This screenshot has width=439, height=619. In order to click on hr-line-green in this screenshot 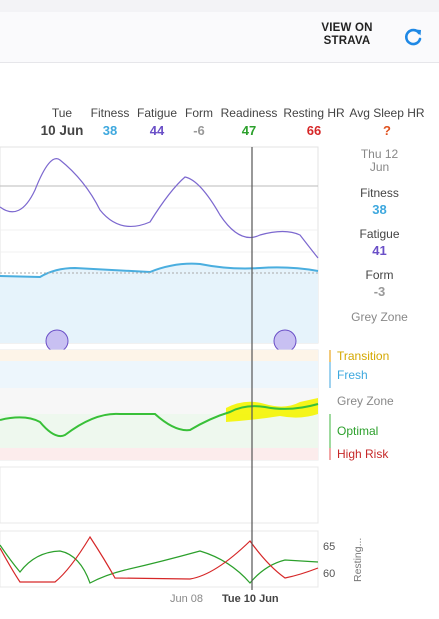, I will do `click(159, 564)`.